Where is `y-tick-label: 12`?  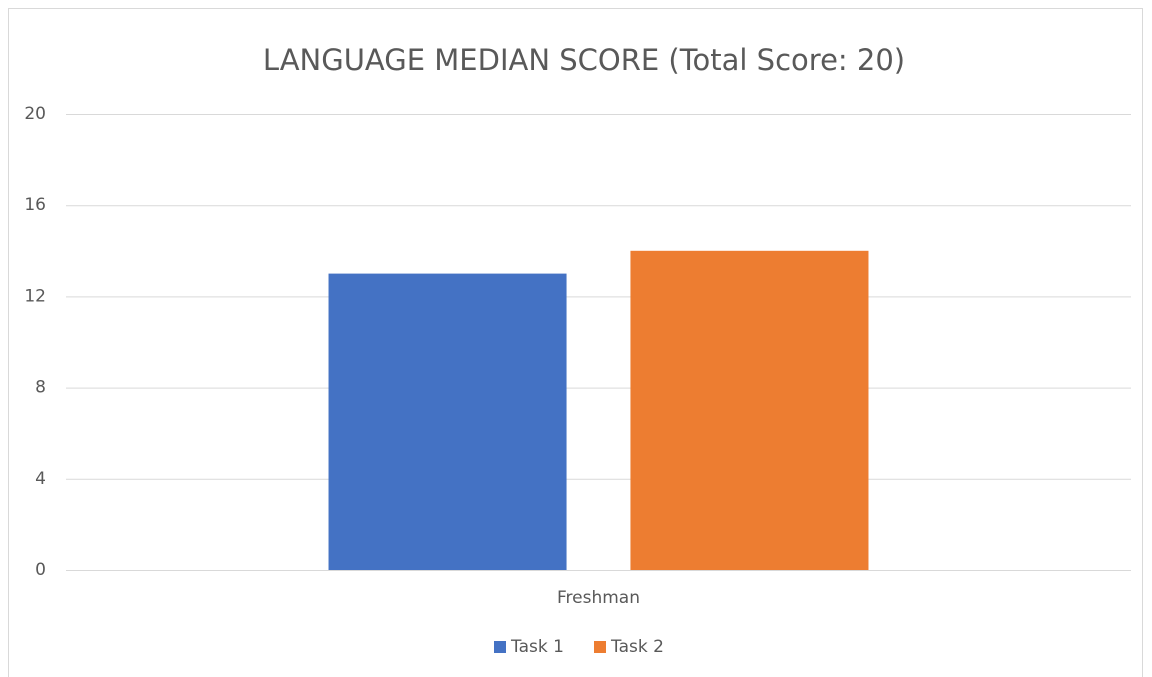 y-tick-label: 12 is located at coordinates (35, 296).